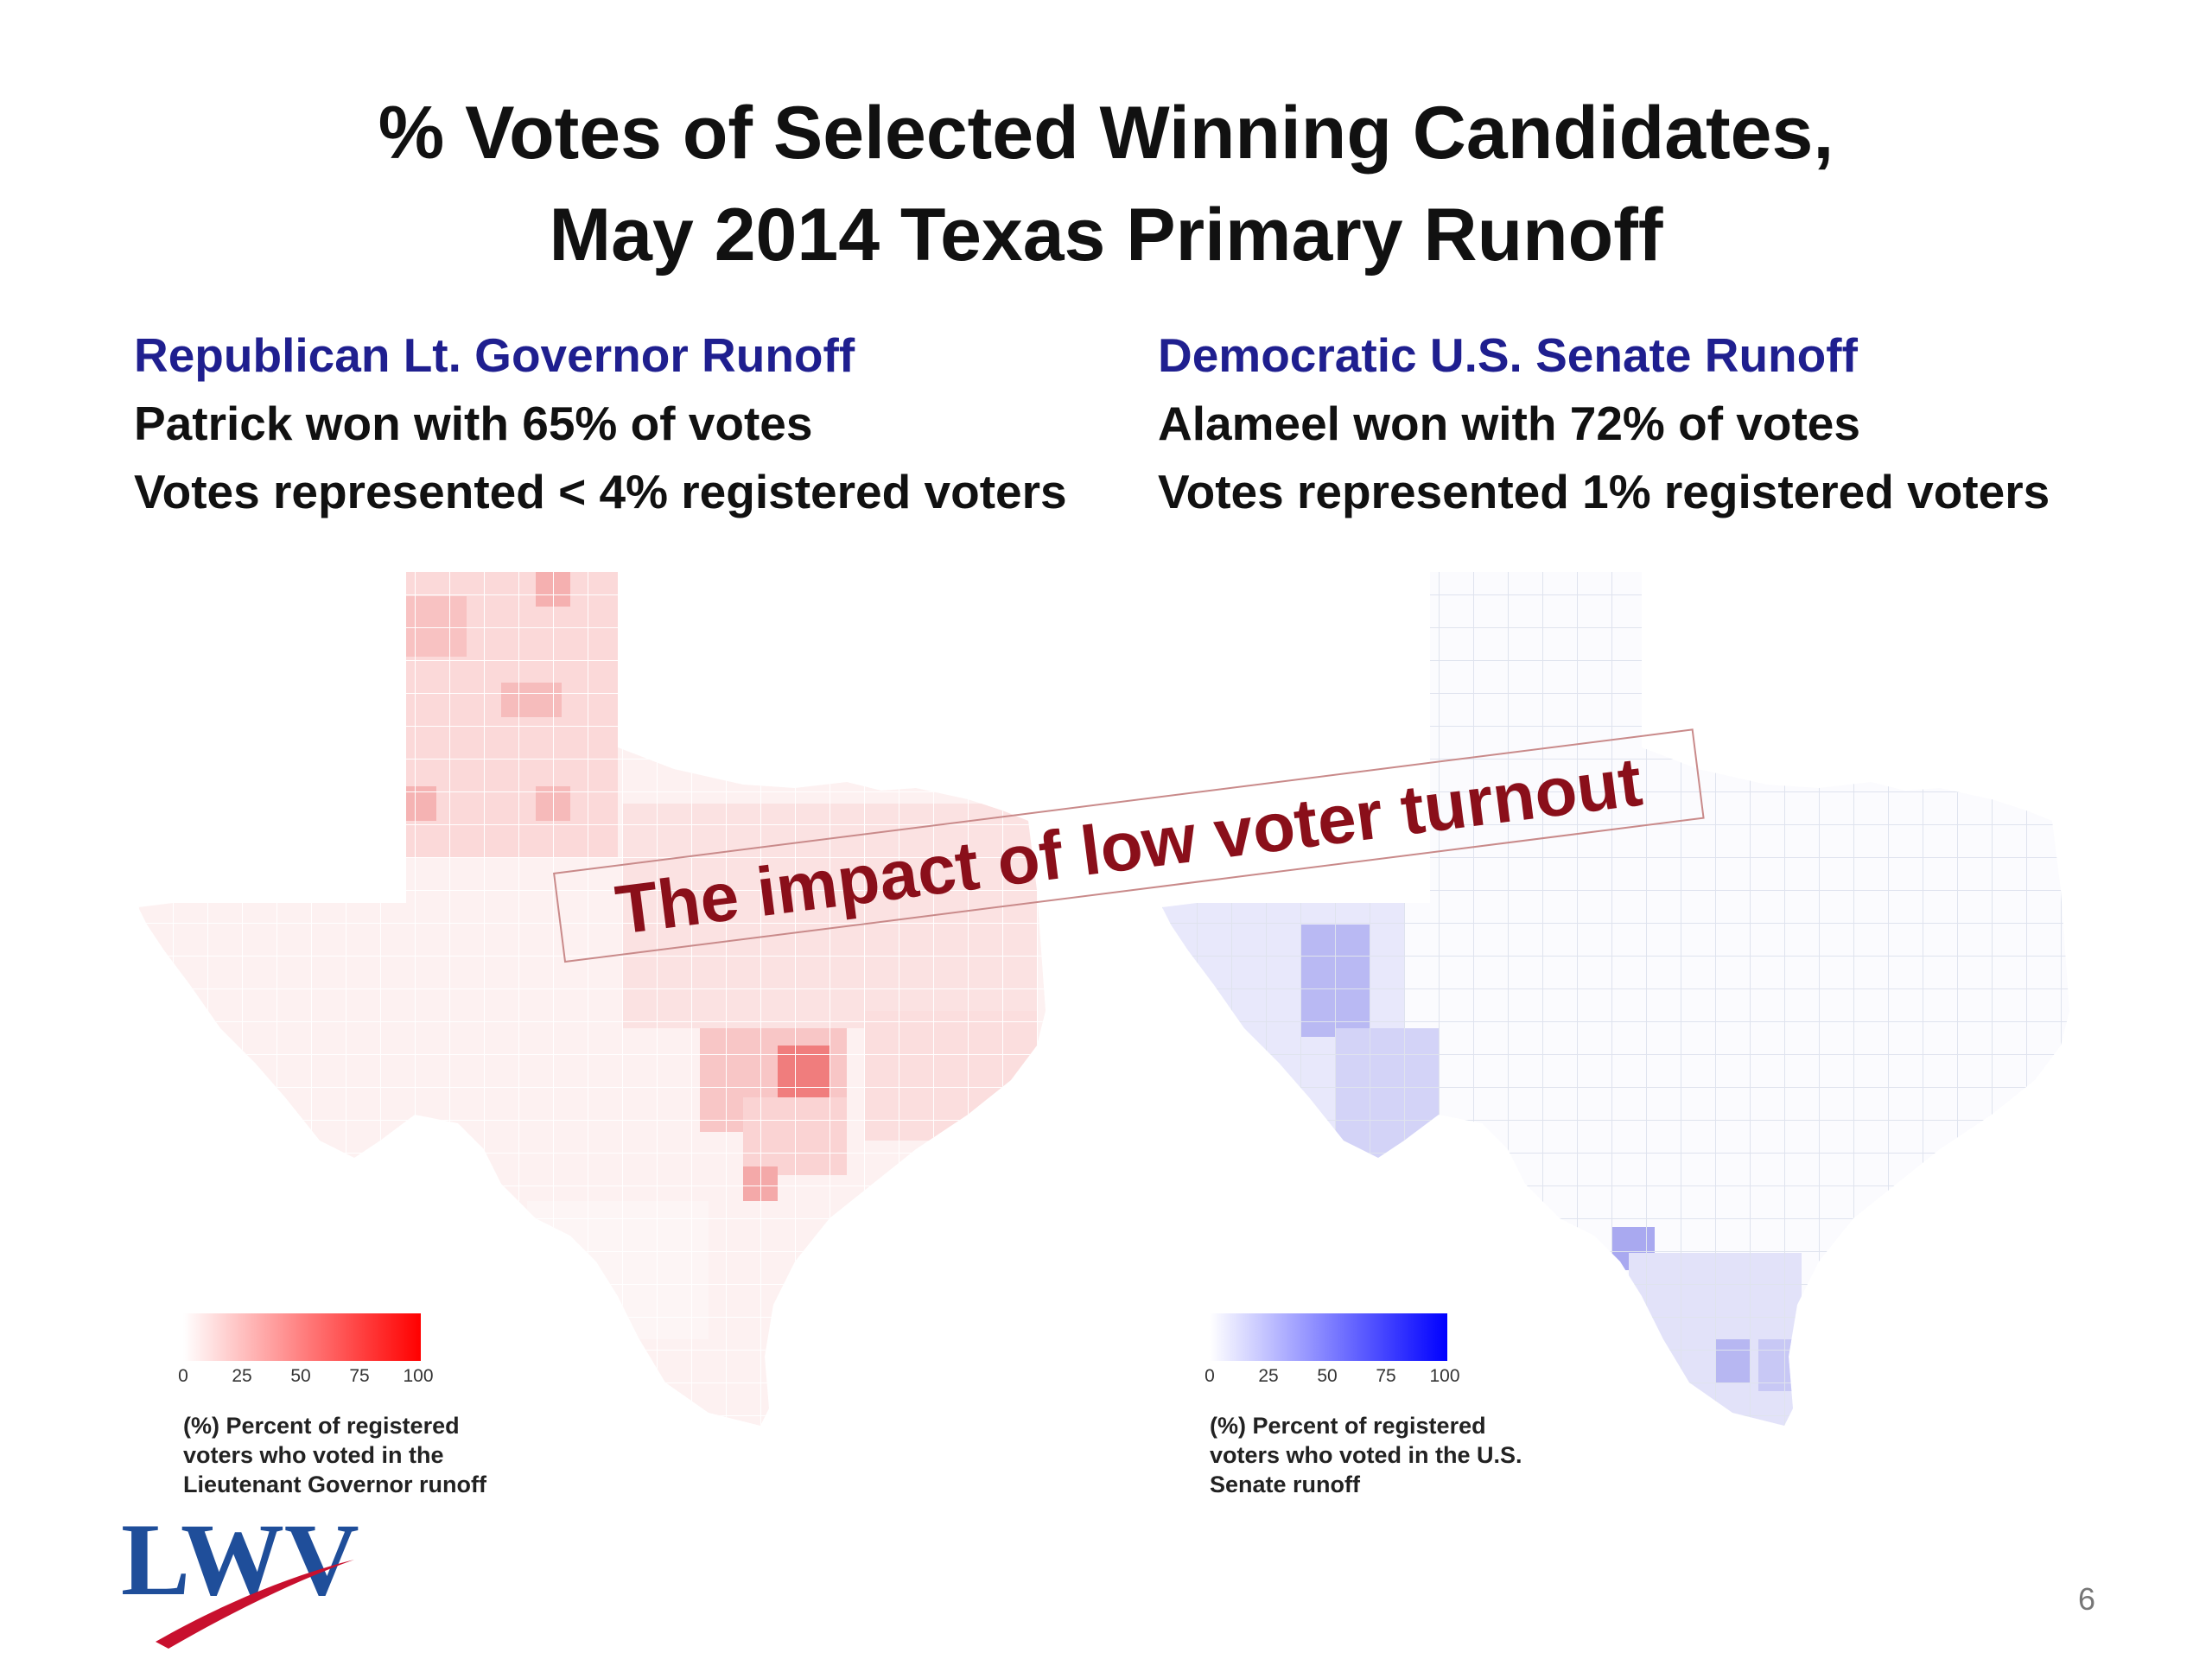 Image resolution: width=2212 pixels, height=1659 pixels. I want to click on lwv-logo-text: LWV, so click(240, 1559).